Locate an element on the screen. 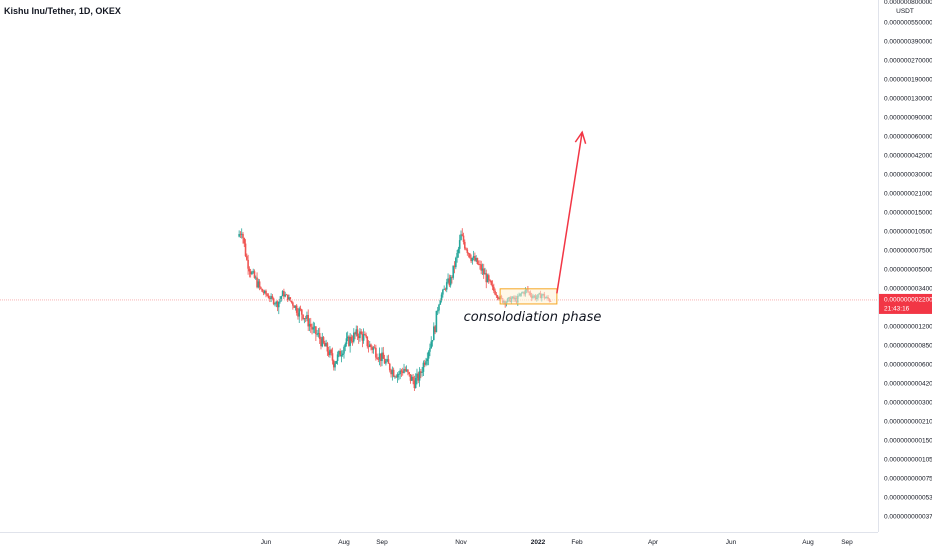 This screenshot has width=932, height=551. price-tick-label: 0.000000010500 is located at coordinates (908, 232).